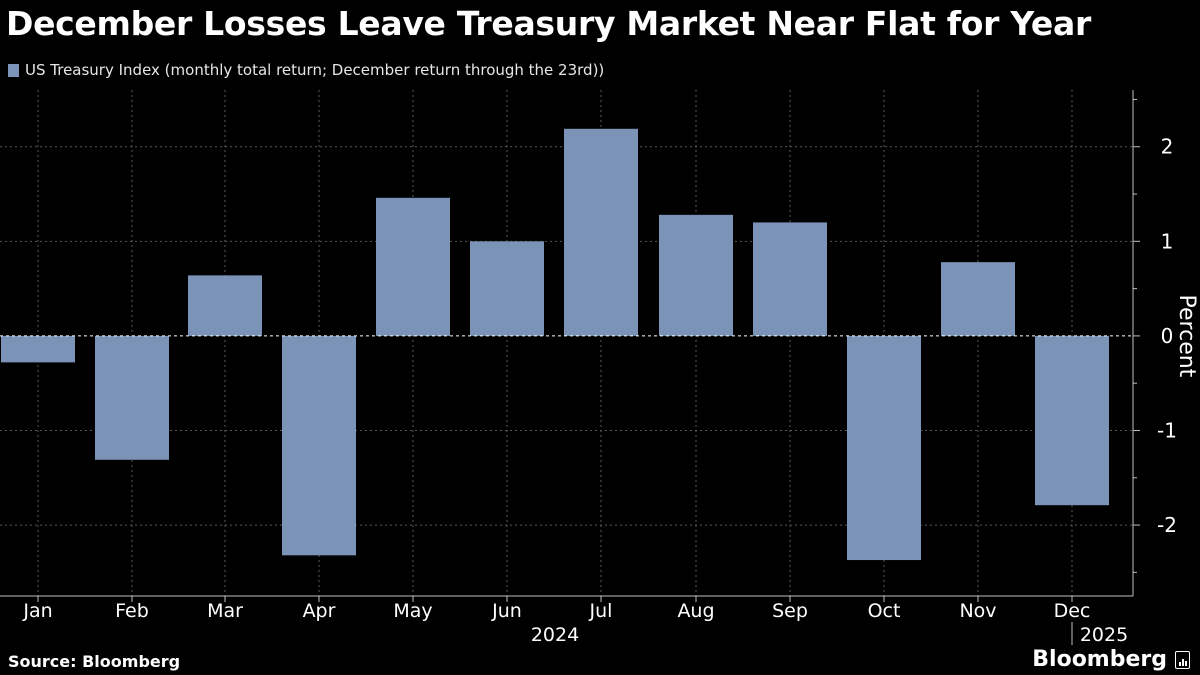 Image resolution: width=1200 pixels, height=675 pixels. I want to click on brand-name: Bloomberg, so click(1099, 659).